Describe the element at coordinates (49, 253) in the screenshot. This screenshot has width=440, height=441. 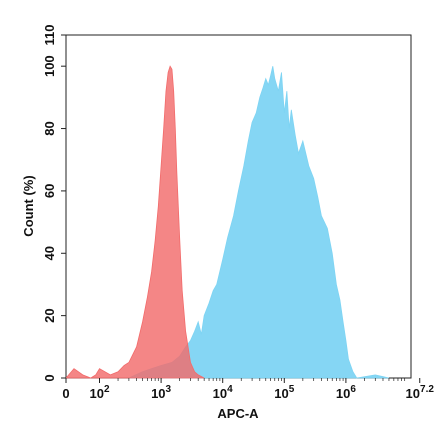
I see `y-tick-label: 40` at that location.